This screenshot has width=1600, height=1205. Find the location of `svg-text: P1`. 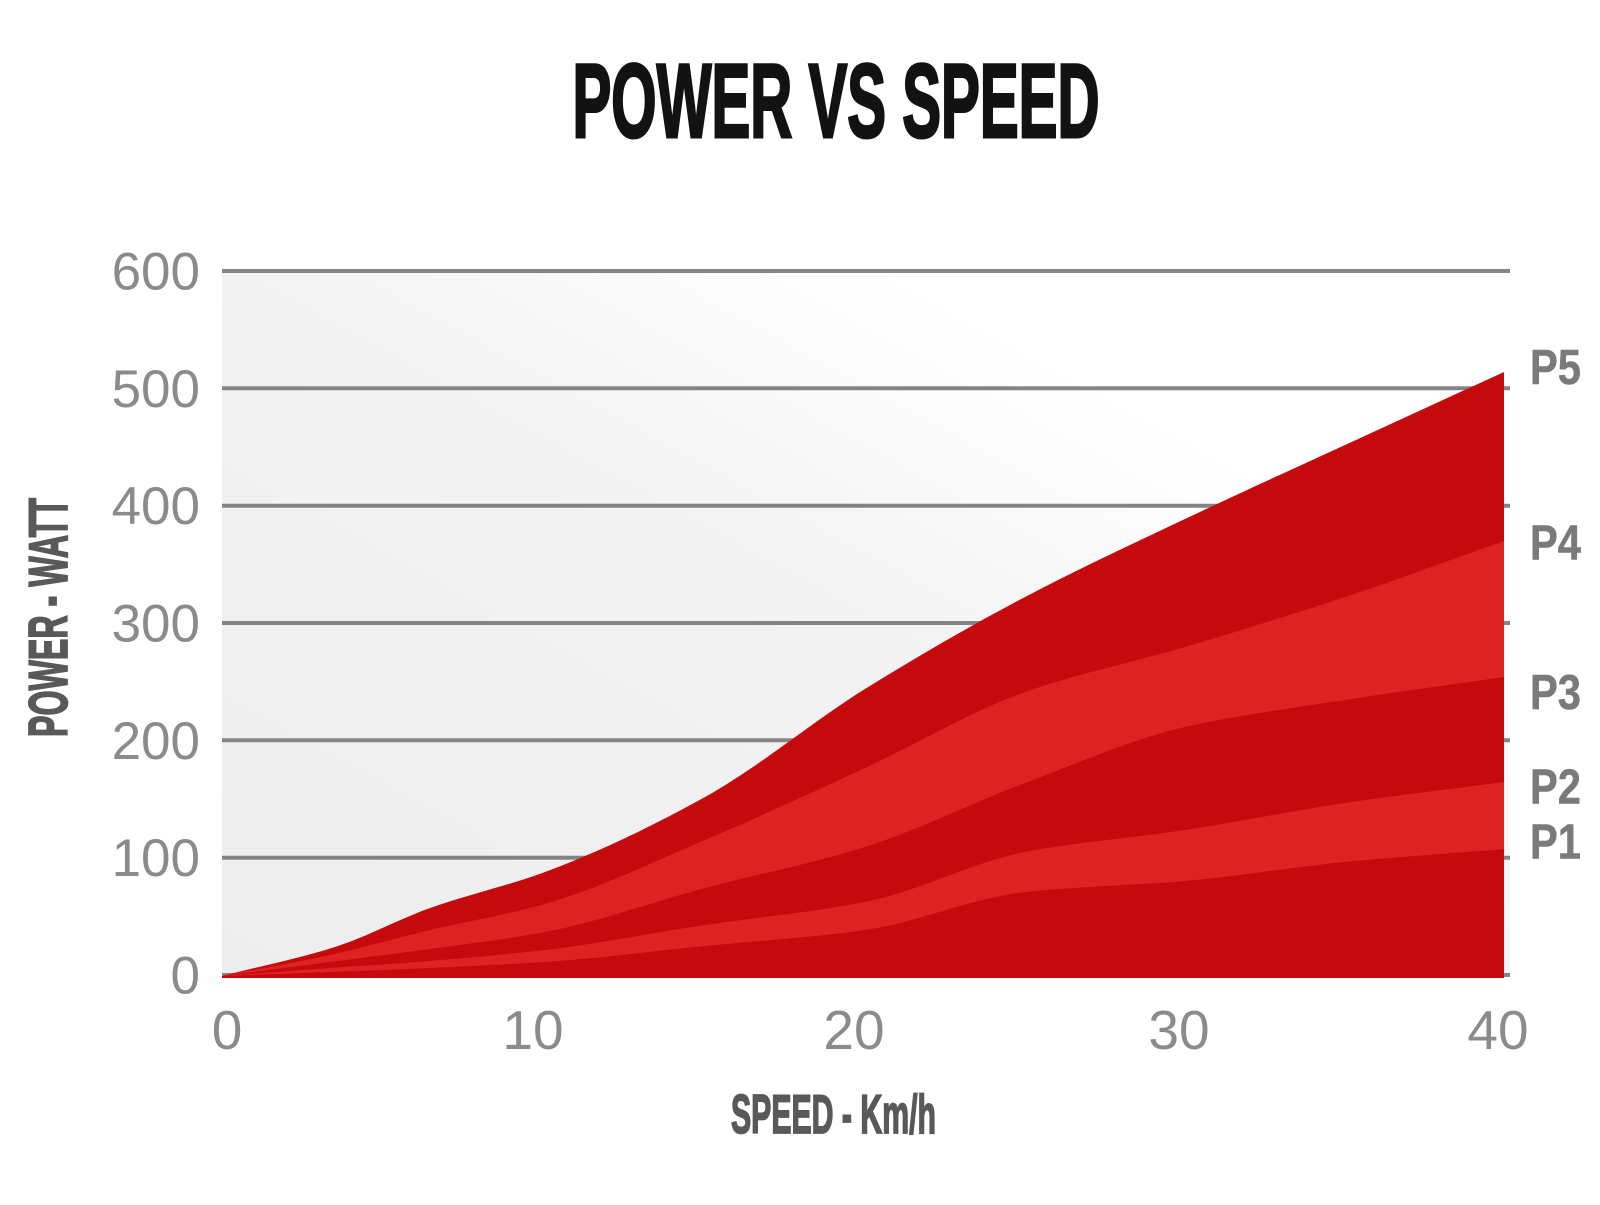

svg-text: P1 is located at coordinates (1555, 843).